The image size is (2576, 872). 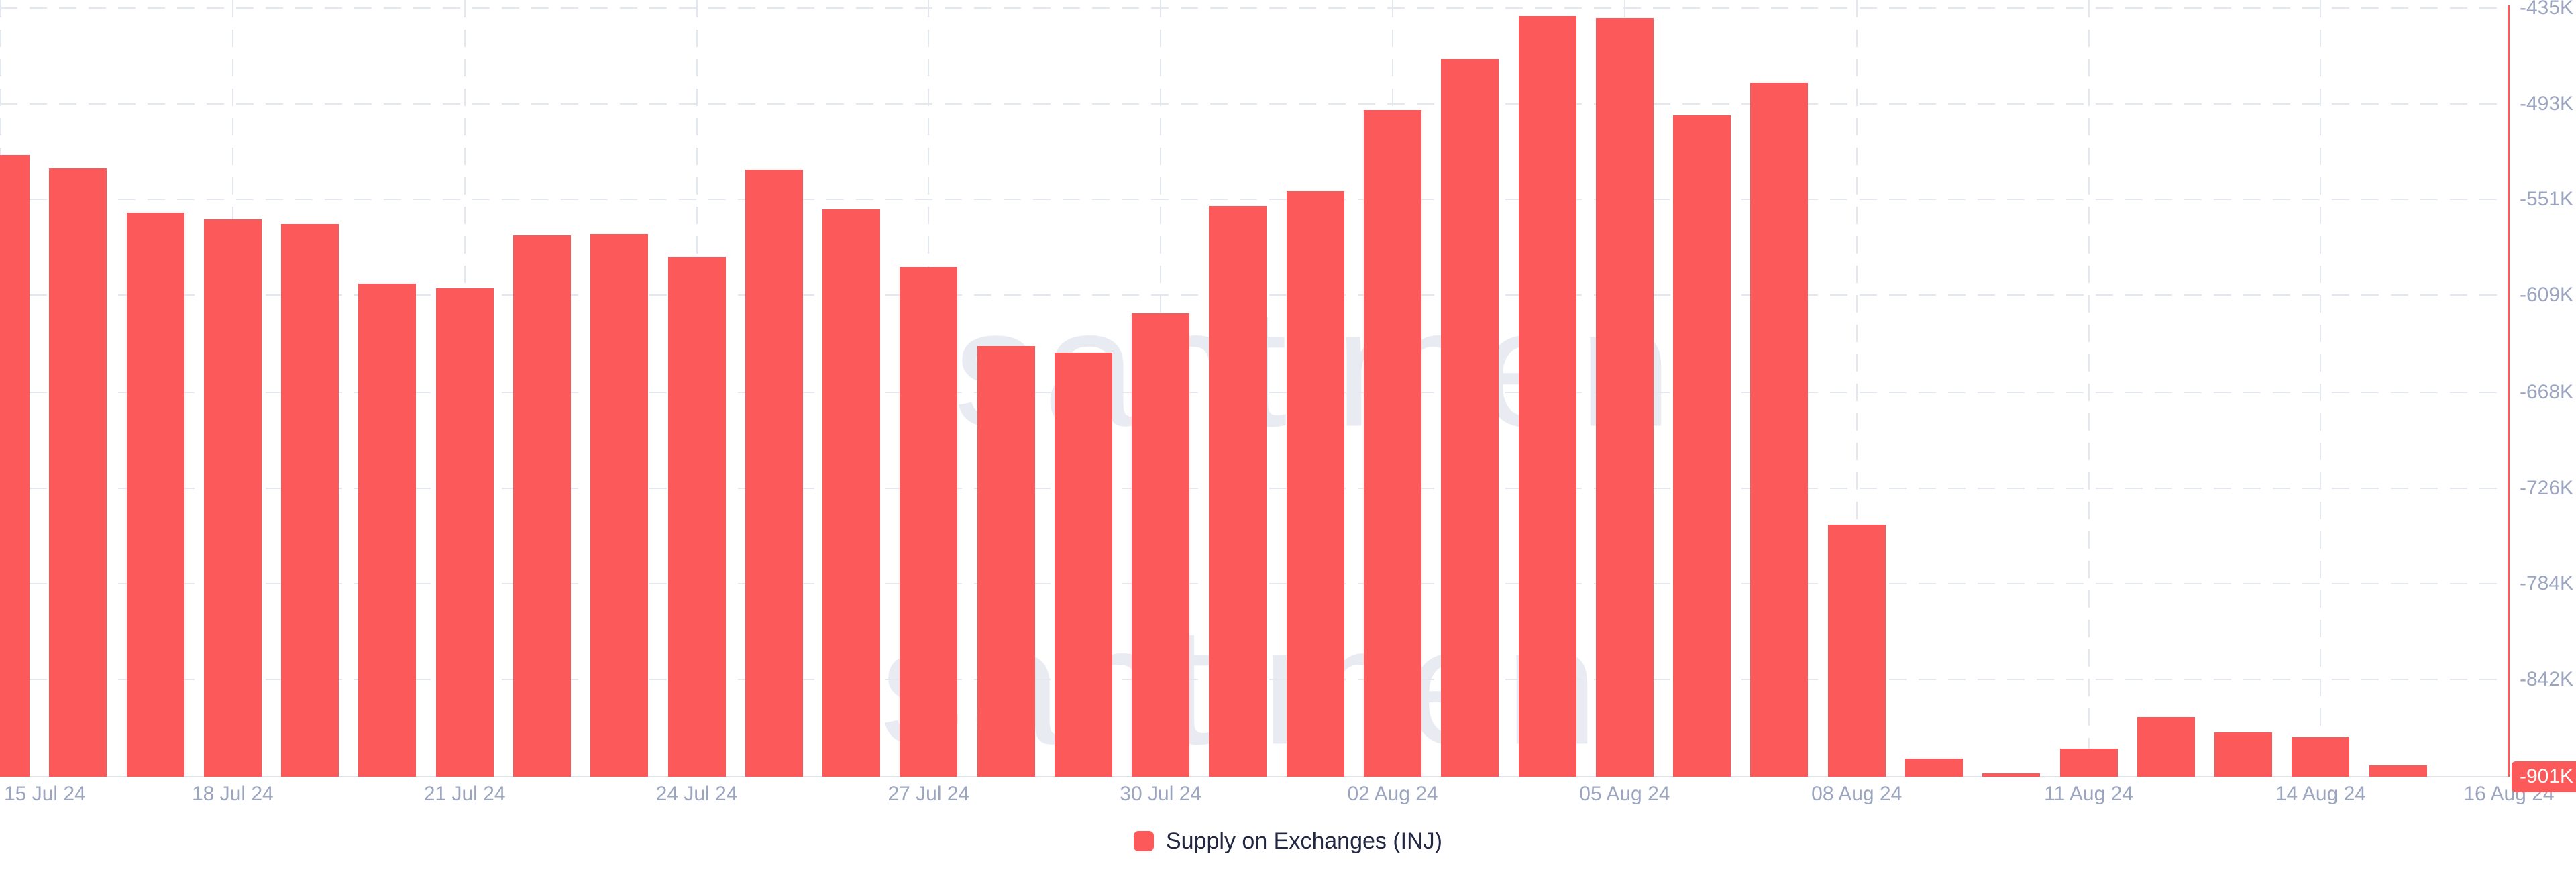 I want to click on x-axis-tick-label: 11 Aug 24, so click(x=2088, y=794).